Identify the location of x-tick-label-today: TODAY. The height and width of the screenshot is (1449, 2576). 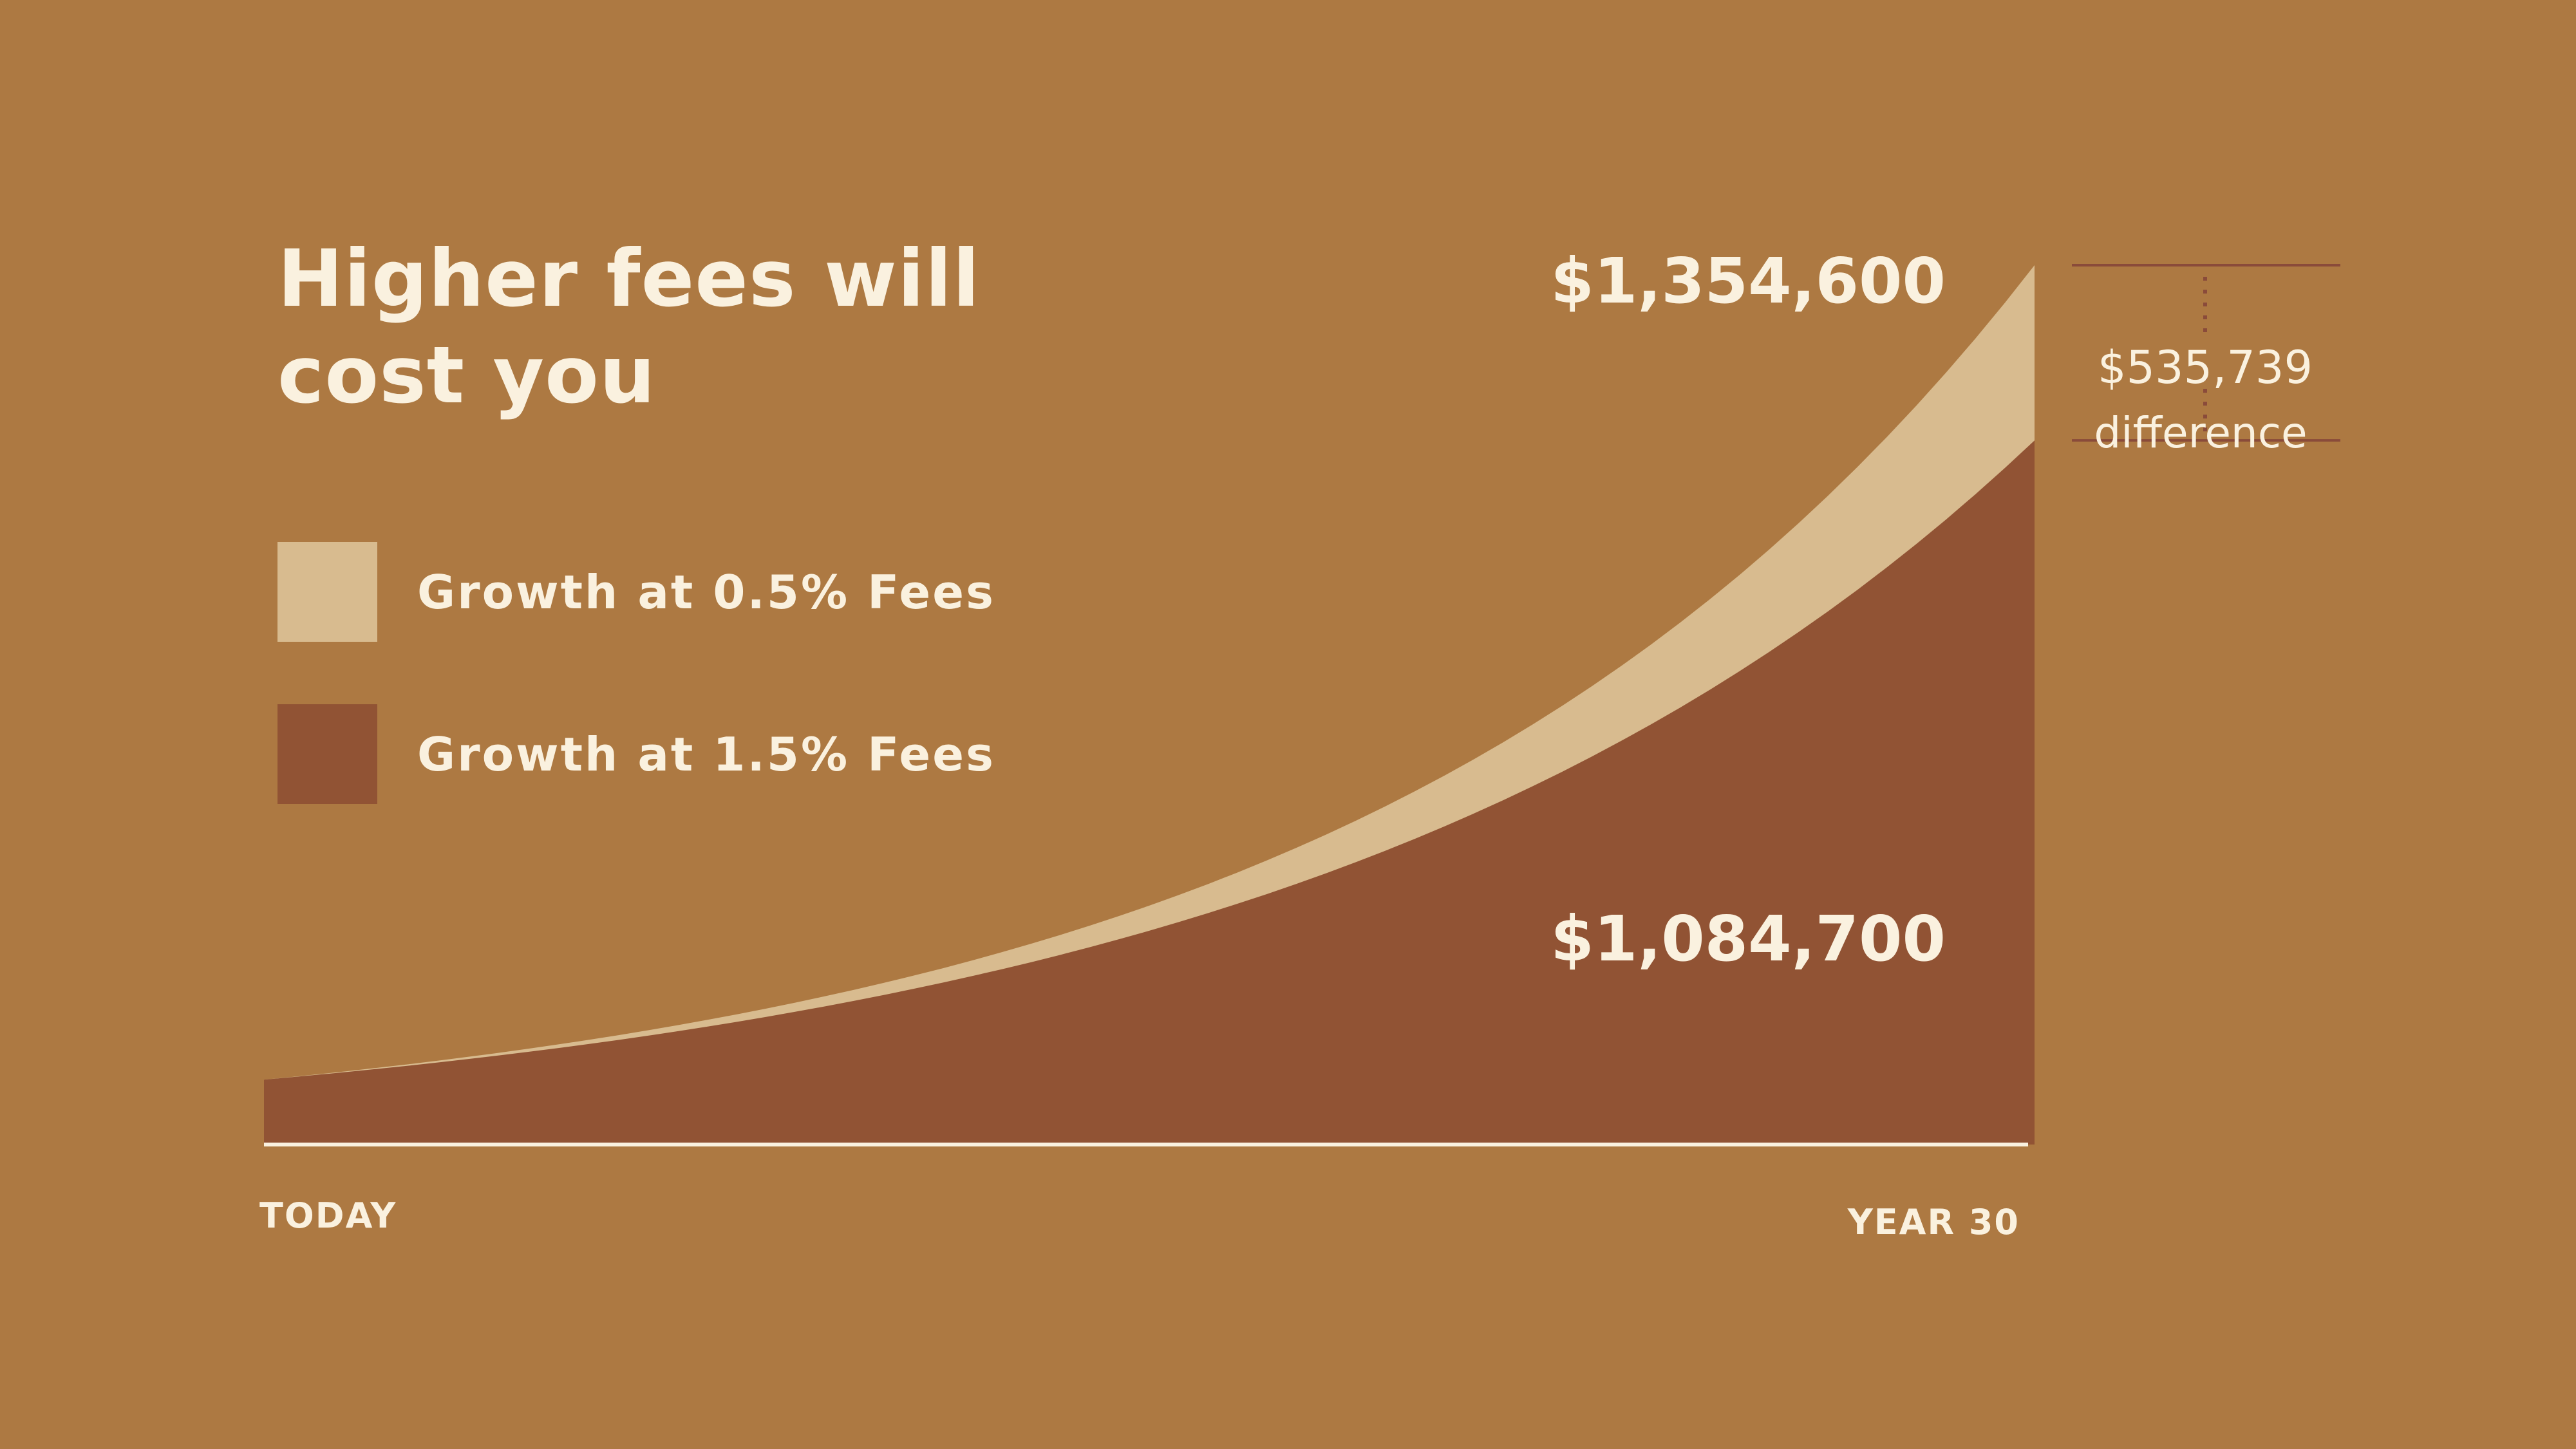
(328, 1215).